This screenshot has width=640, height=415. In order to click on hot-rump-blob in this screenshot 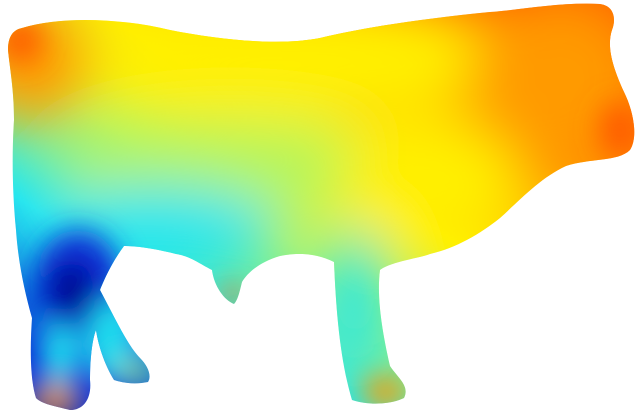, I will do `click(49, 61)`.